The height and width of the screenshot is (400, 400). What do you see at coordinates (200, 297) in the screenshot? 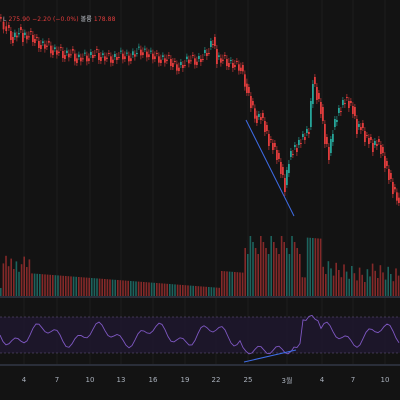
I see `pane-divider-volume-rsi` at bounding box center [200, 297].